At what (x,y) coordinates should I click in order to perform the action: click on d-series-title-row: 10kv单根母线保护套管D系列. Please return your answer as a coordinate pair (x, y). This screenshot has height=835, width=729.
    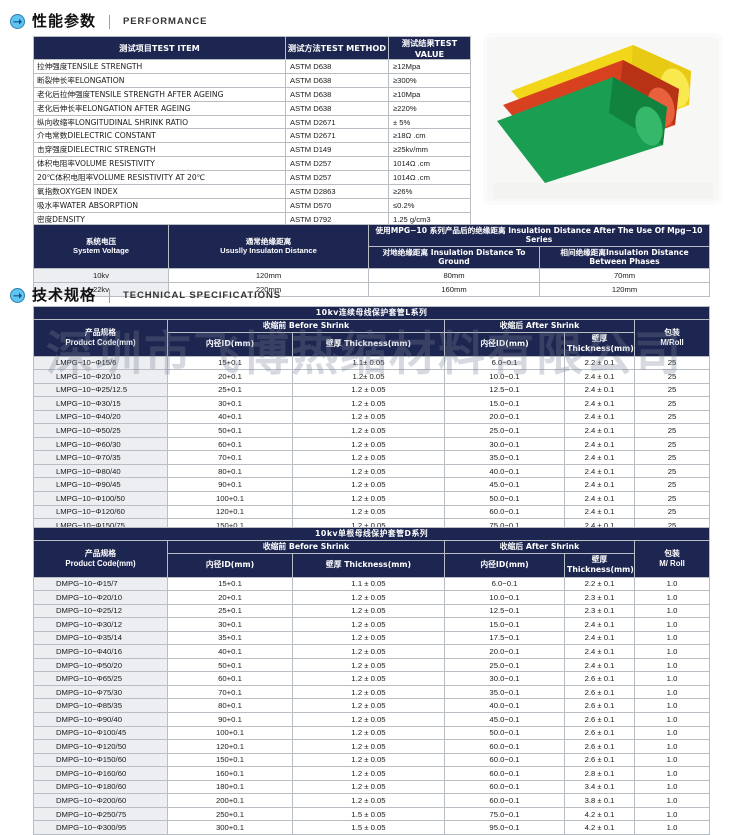
    Looking at the image, I should click on (371, 534).